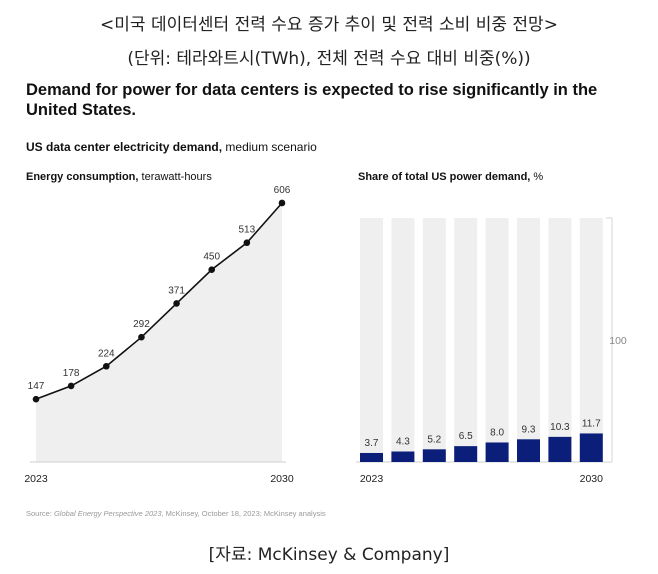 The image size is (658, 574). What do you see at coordinates (497, 452) in the screenshot?
I see `share-bar-2027` at bounding box center [497, 452].